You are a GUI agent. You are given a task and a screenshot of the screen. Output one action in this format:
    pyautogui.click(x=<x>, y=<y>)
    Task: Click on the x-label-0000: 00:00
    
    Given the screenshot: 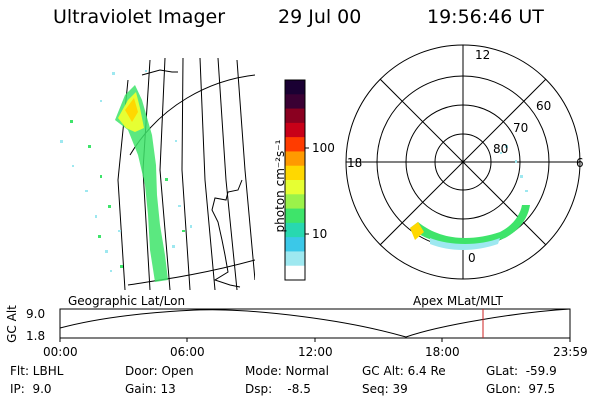 What is the action you would take?
    pyautogui.click(x=60, y=352)
    